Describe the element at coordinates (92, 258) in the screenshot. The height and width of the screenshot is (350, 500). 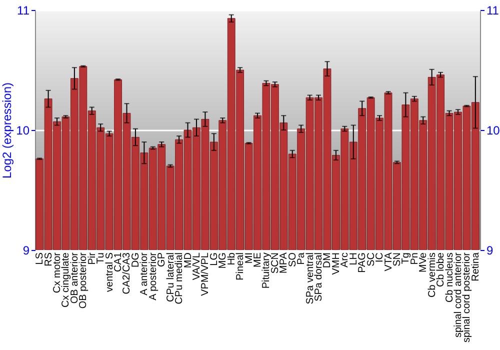
I see `x-tick-label: Pir` at that location.